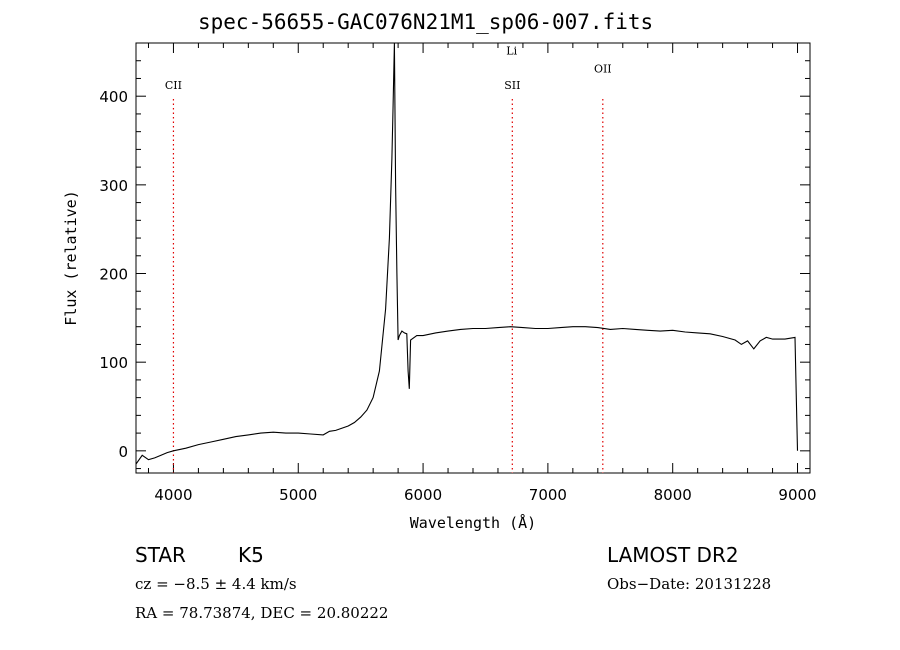  What do you see at coordinates (548, 495) in the screenshot?
I see `x-tick-label: 7000` at bounding box center [548, 495].